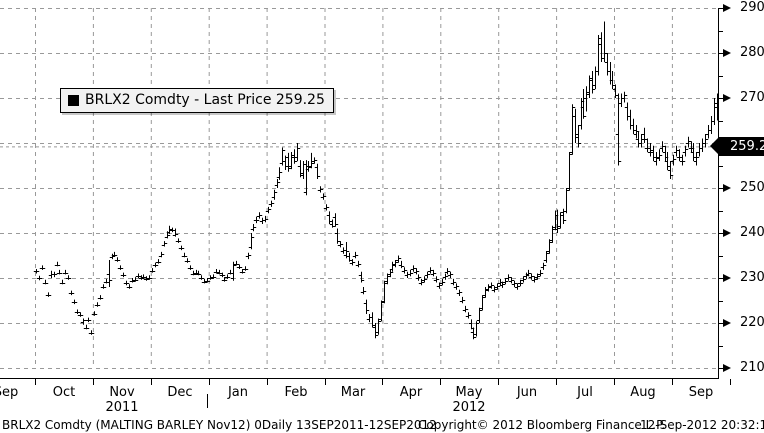  I want to click on footer-copyright: Copyright© 2012 Bloomberg Finance L.P., so click(542, 425).